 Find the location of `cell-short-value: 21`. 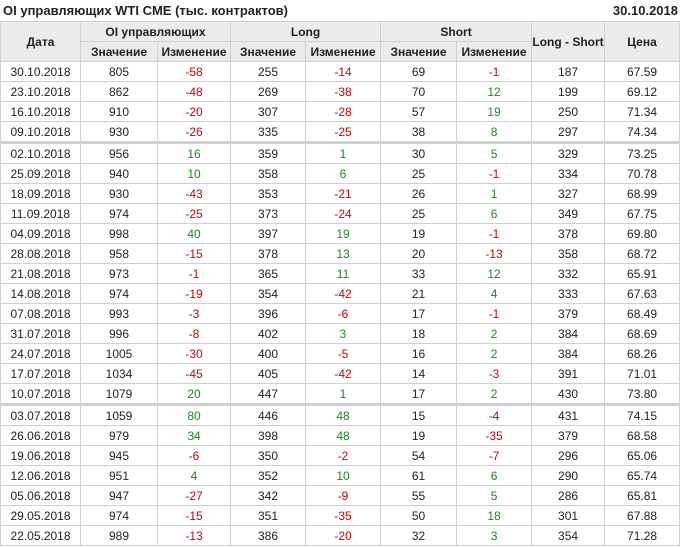

cell-short-value: 21 is located at coordinates (419, 293).